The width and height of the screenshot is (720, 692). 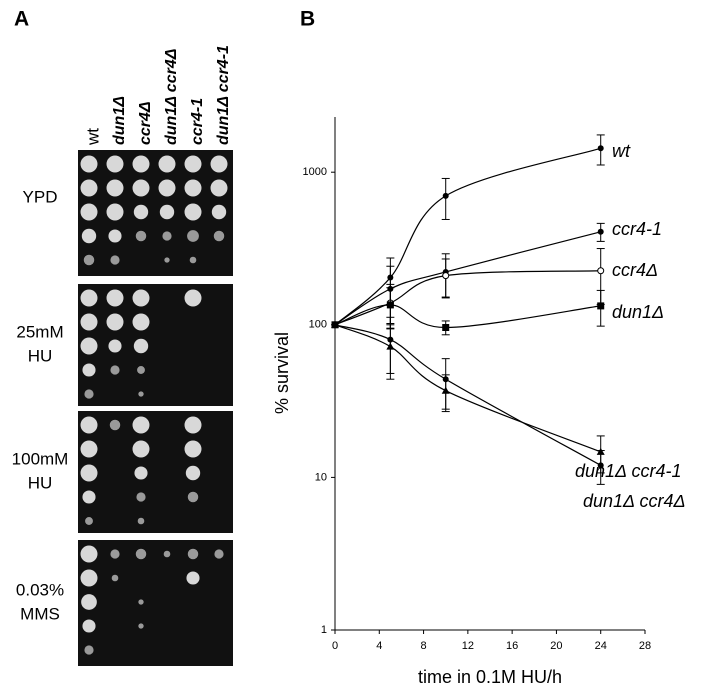 I want to click on row-label: 25mM, so click(x=39, y=331).